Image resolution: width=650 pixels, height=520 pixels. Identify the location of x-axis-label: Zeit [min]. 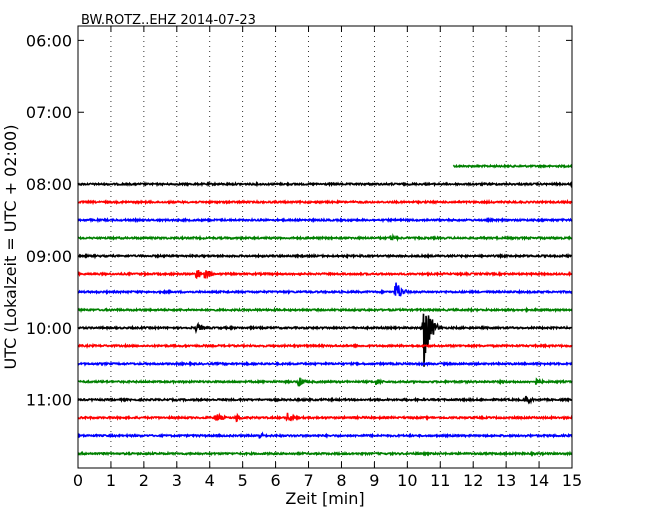
(324, 498).